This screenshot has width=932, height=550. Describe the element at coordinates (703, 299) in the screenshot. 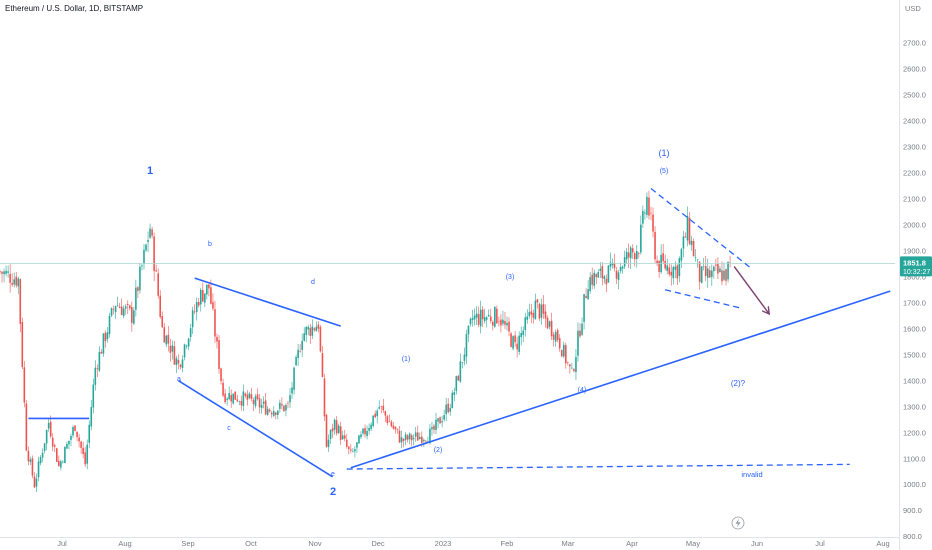

I see `channel-lower-line` at that location.